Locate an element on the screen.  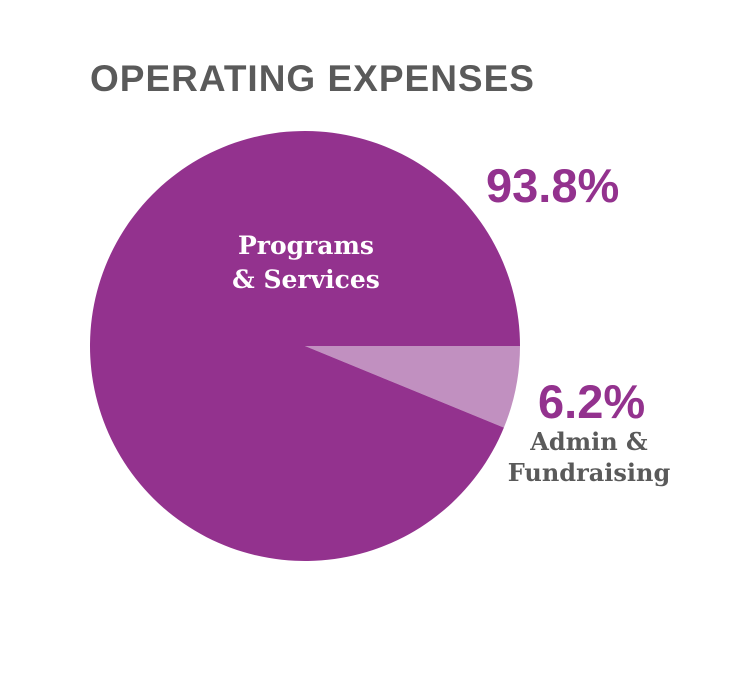
chart-title: OPERATING EXPENSES is located at coordinates (312, 78).